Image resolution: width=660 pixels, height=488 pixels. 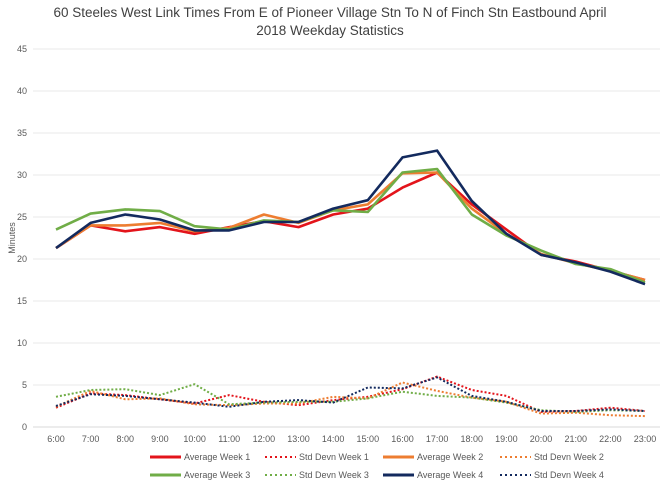 I want to click on x-tick-label: 9:00, so click(x=160, y=439).